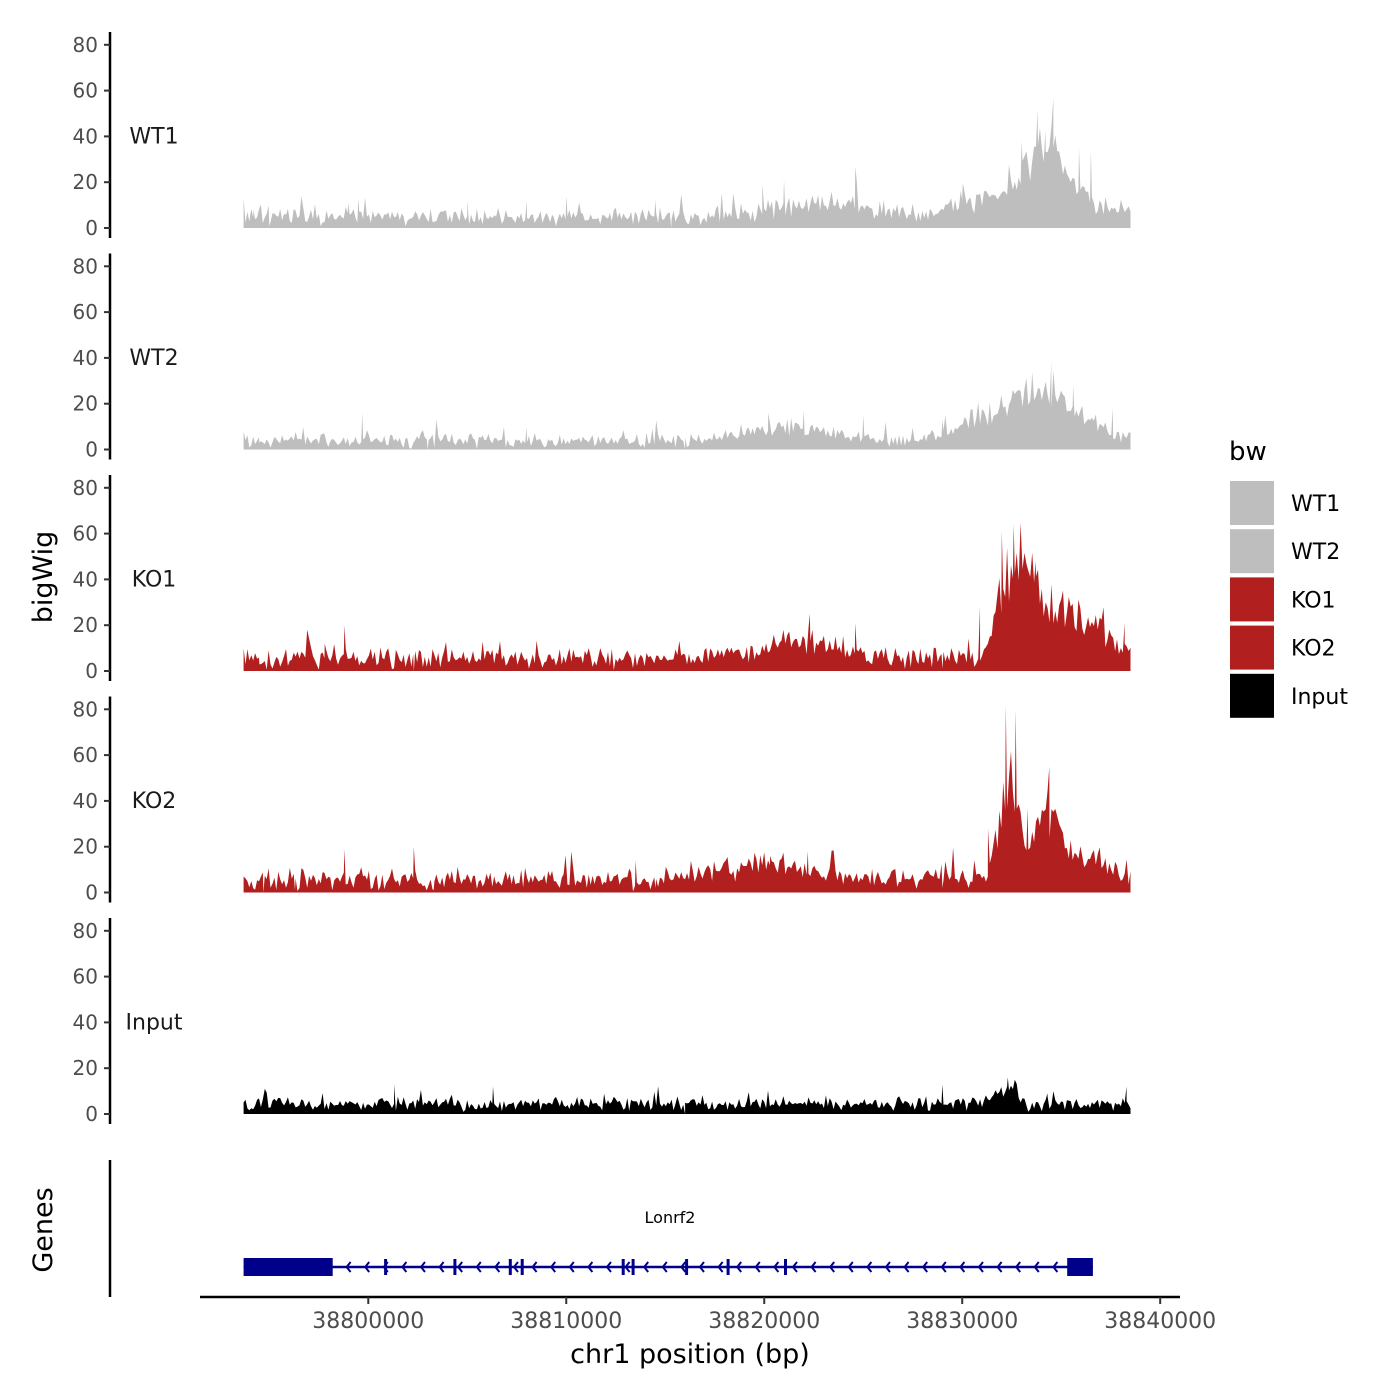 Image resolution: width=1400 pixels, height=1400 pixels. I want to click on legend-swatch-input, so click(1252, 695).